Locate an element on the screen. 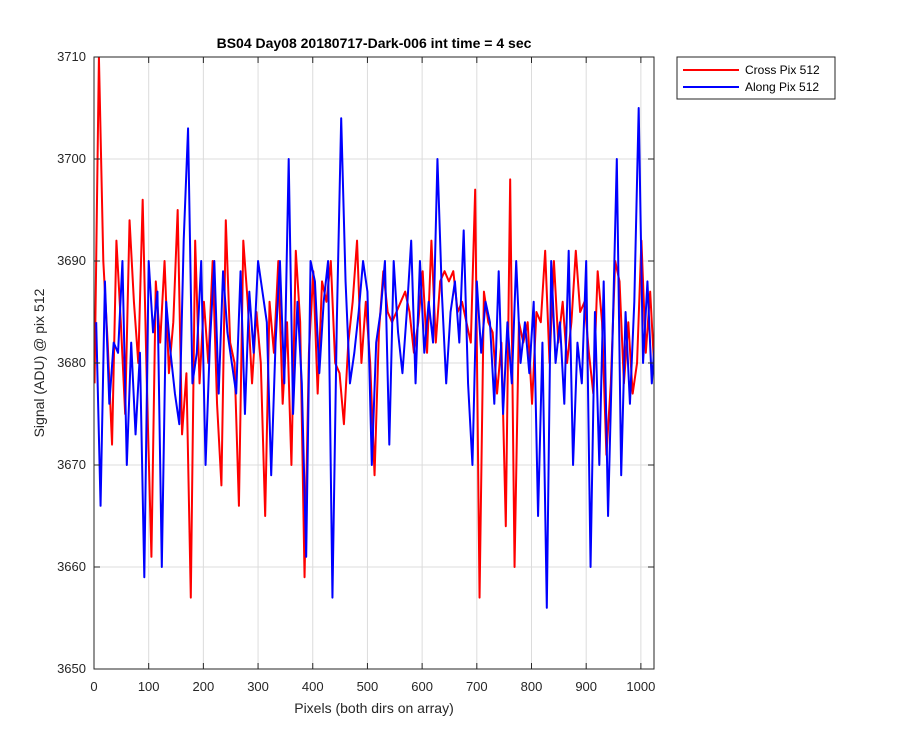 The width and height of the screenshot is (900, 750). legend-box is located at coordinates (756, 78).